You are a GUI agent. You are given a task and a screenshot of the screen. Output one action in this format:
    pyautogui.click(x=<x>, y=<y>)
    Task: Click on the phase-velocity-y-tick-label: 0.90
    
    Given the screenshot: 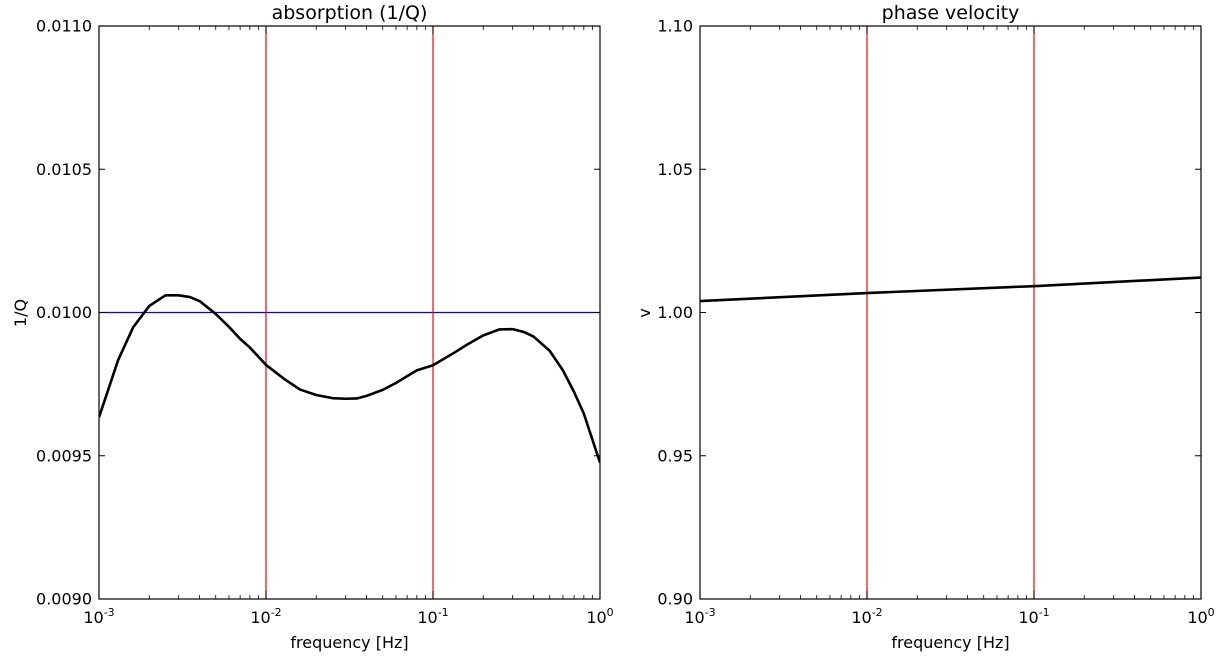 What is the action you would take?
    pyautogui.click(x=675, y=599)
    